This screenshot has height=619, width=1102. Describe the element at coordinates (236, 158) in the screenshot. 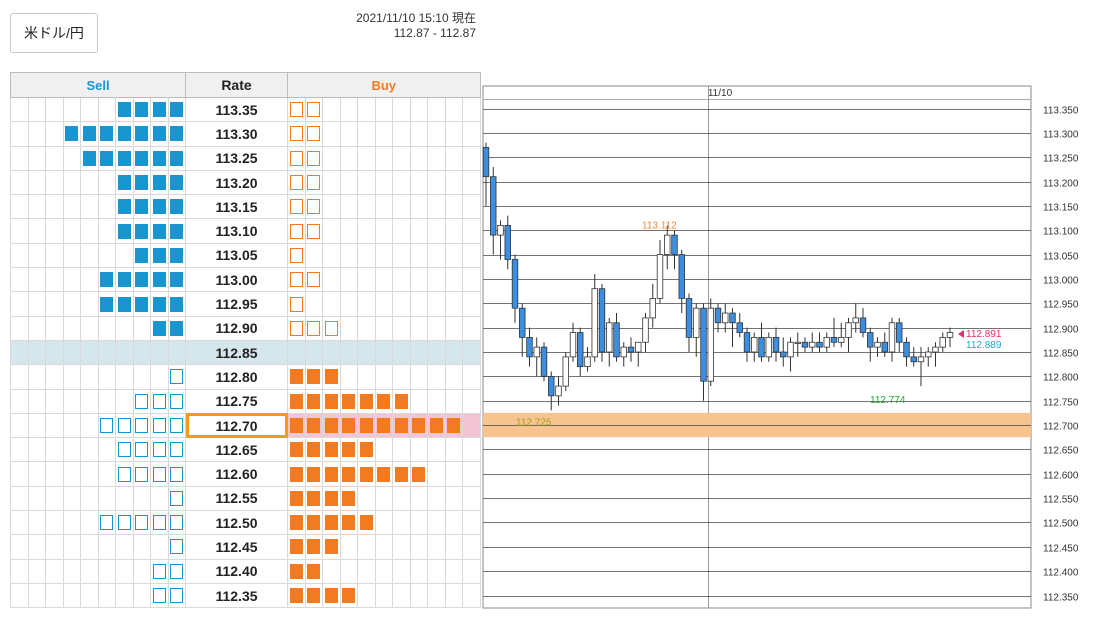

I see `rate-cell: 113.25` at that location.